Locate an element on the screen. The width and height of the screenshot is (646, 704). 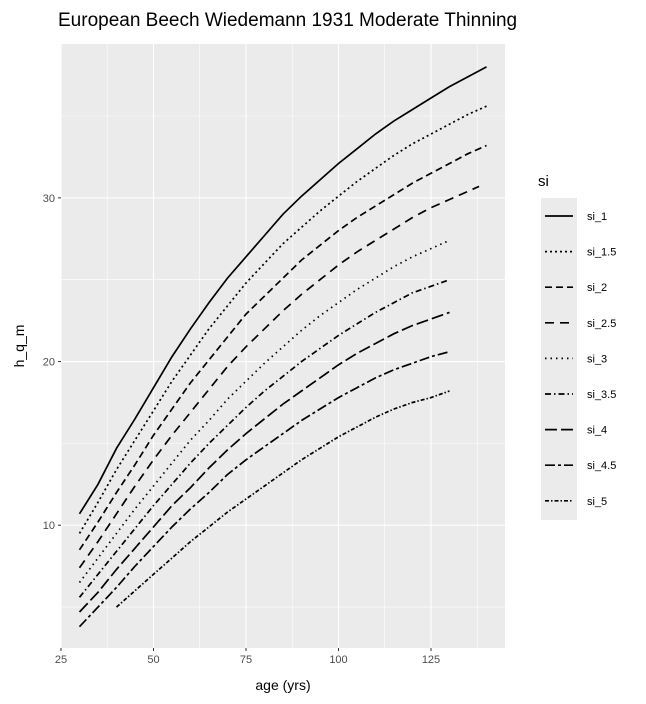
x-axis-ticks: 25 50 75 100 125 is located at coordinates (247, 657).